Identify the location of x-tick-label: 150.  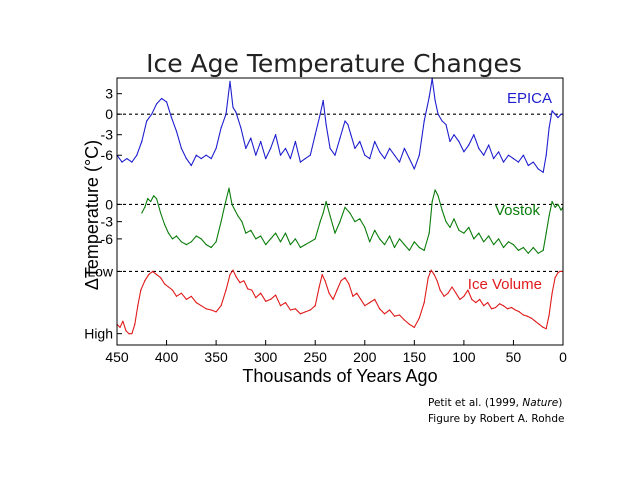
(415, 357).